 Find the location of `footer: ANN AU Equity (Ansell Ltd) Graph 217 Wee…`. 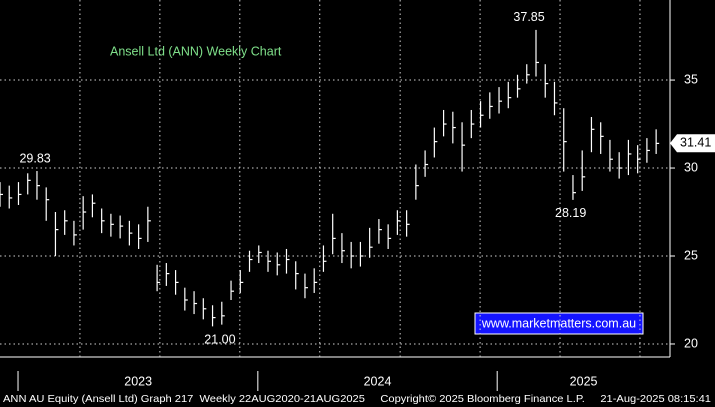

footer: ANN AU Equity (Ansell Ltd) Graph 217 Wee… is located at coordinates (357, 399).